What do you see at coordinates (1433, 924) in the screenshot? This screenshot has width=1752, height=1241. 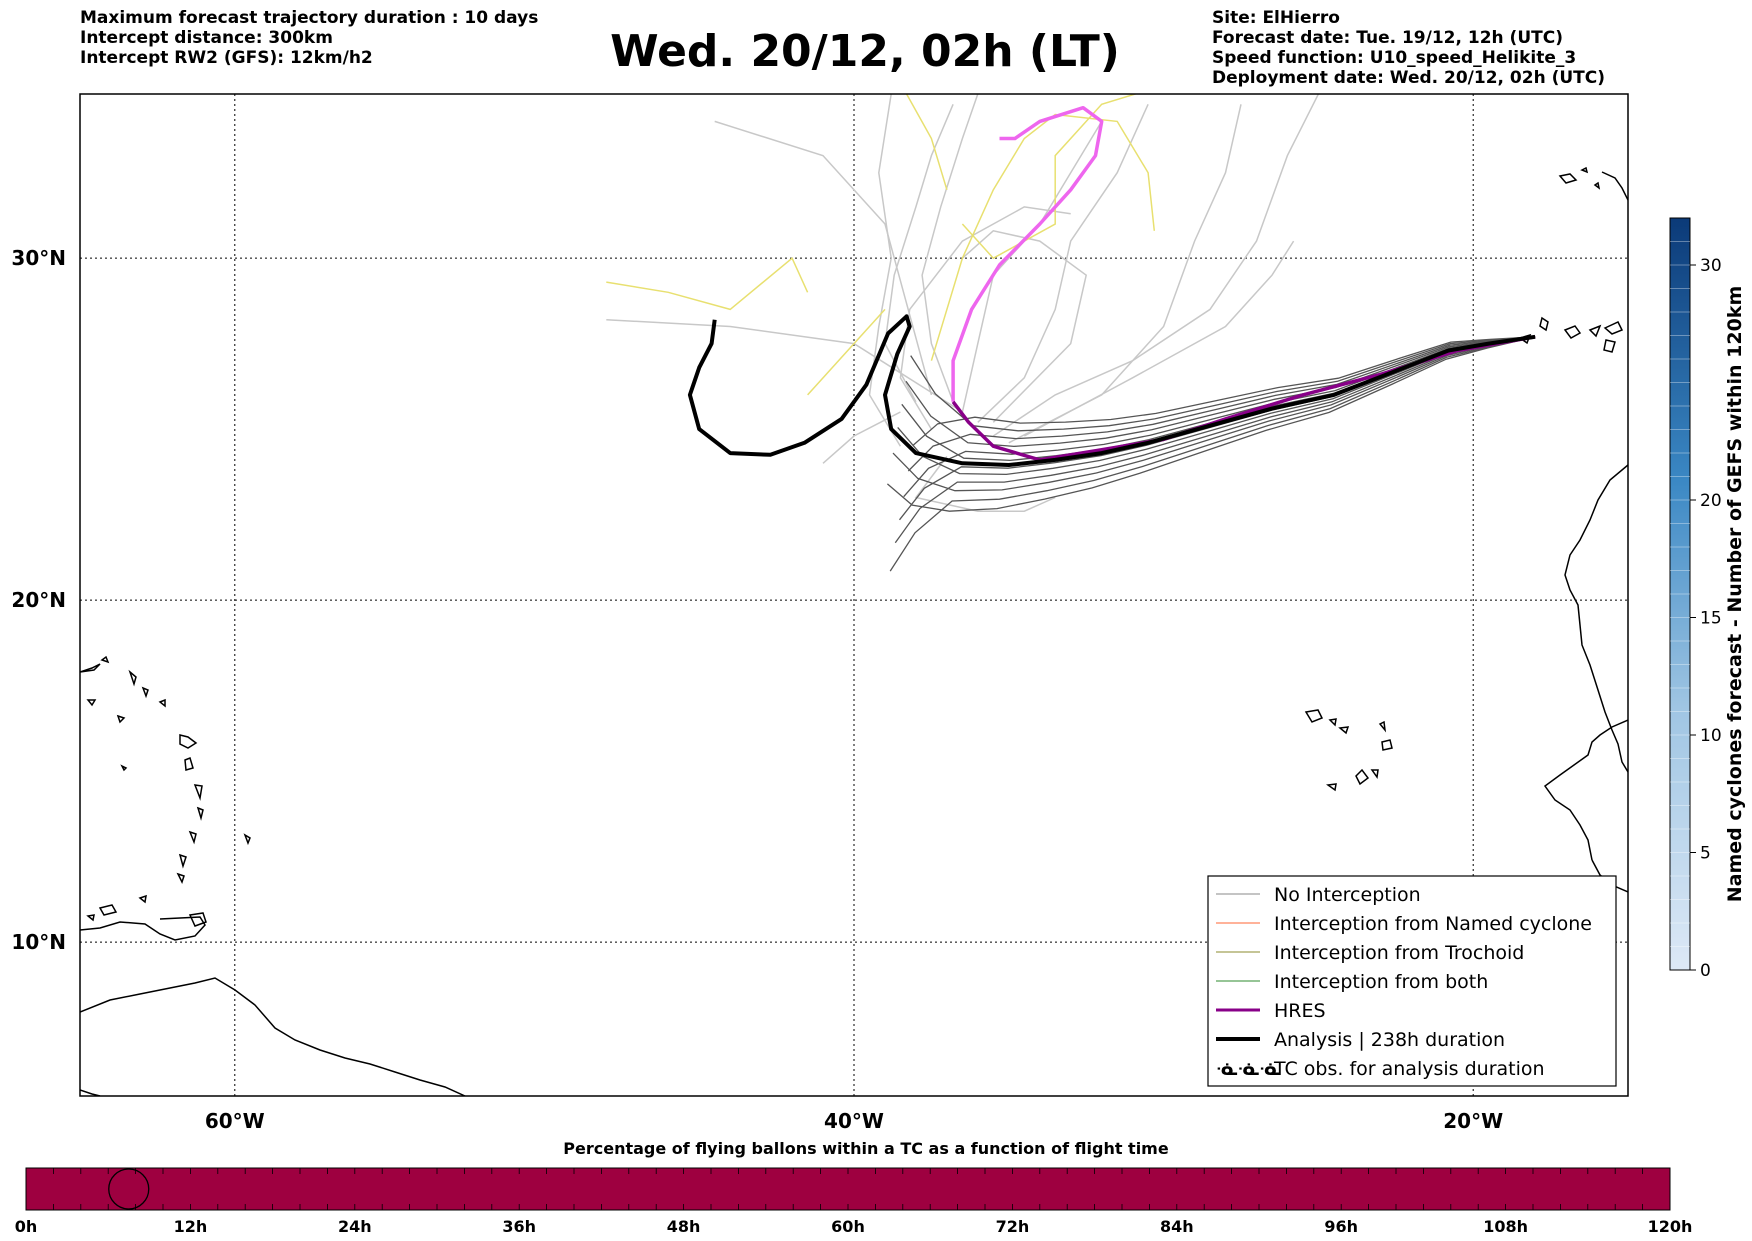 I see `legend-label: Interception from Named cyclone` at bounding box center [1433, 924].